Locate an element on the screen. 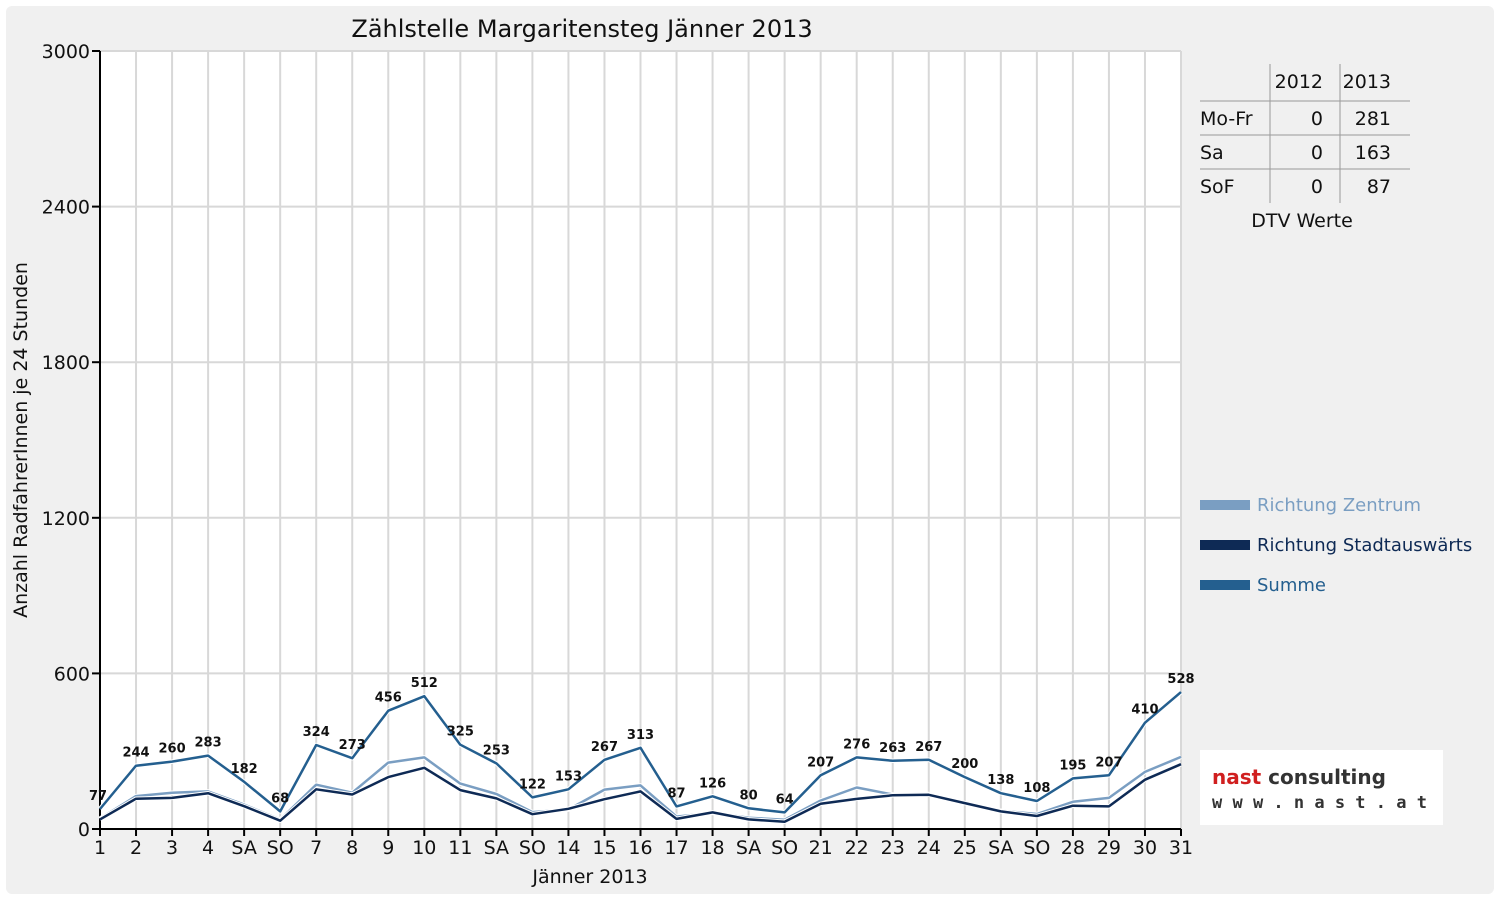  x-tick-label: 14 is located at coordinates (568, 848).